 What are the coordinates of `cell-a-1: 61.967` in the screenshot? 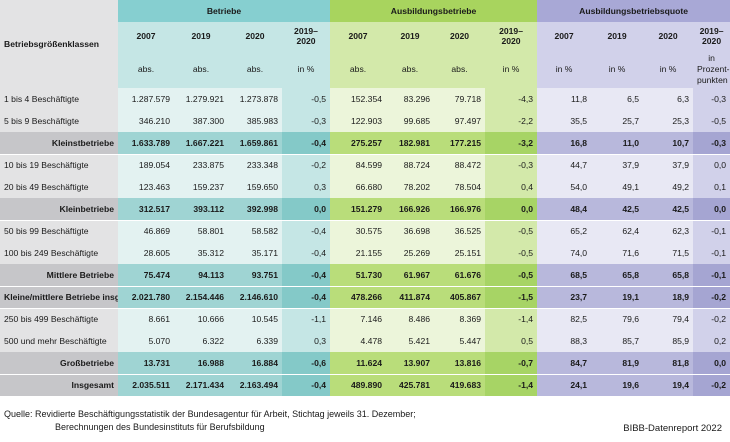 It's located at (410, 275).